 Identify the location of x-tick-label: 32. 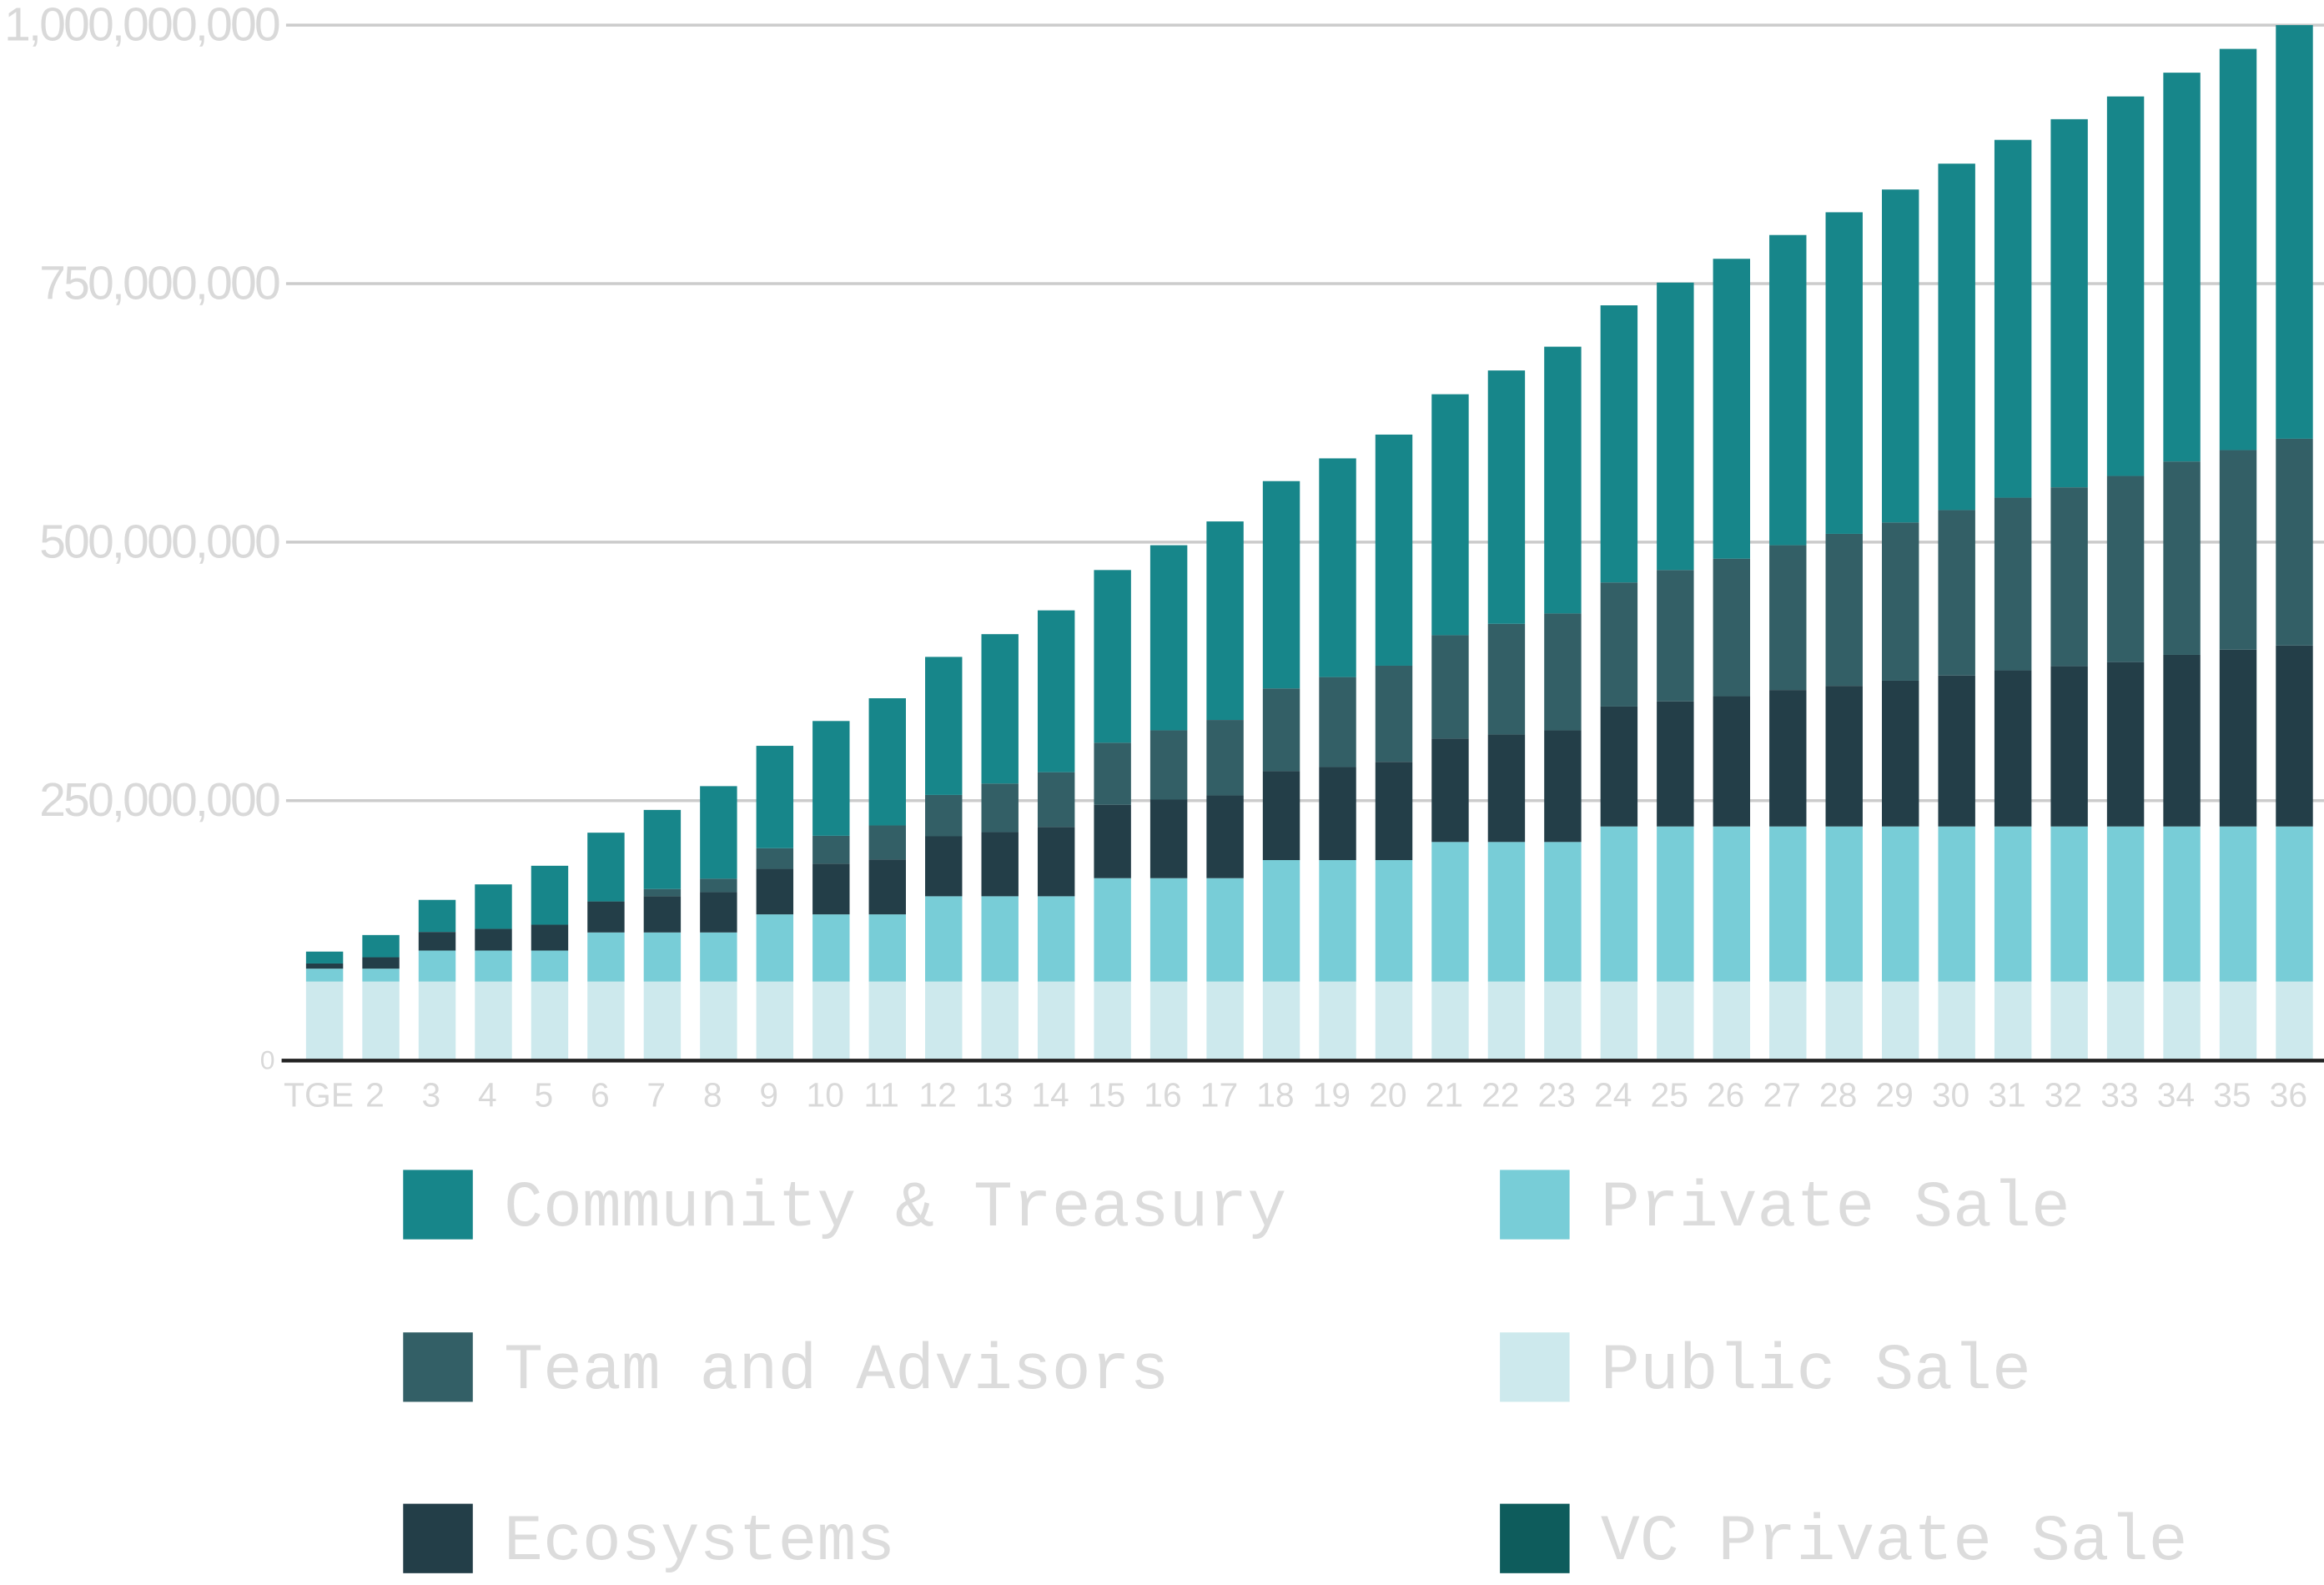
(2063, 1095).